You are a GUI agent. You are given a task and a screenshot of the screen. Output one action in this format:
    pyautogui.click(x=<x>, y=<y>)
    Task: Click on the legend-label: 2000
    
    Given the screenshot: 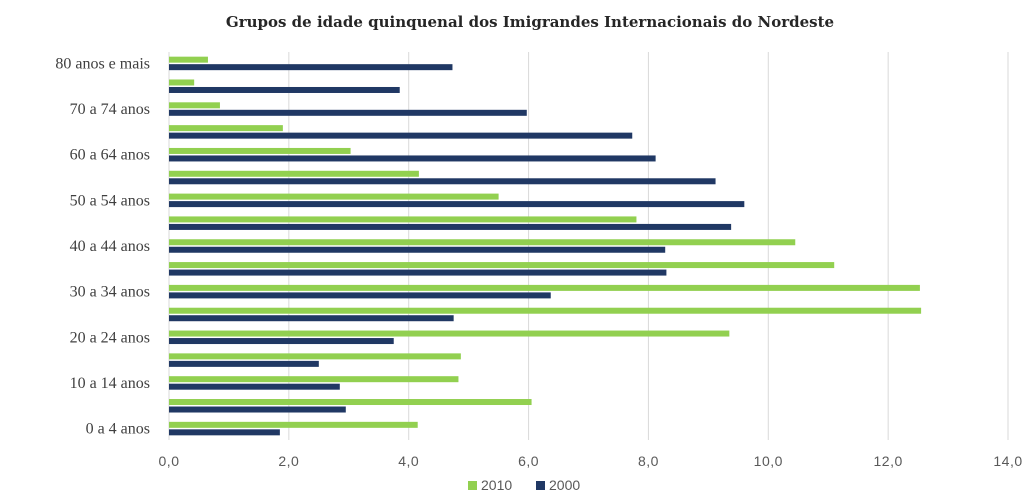 What is the action you would take?
    pyautogui.click(x=564, y=485)
    